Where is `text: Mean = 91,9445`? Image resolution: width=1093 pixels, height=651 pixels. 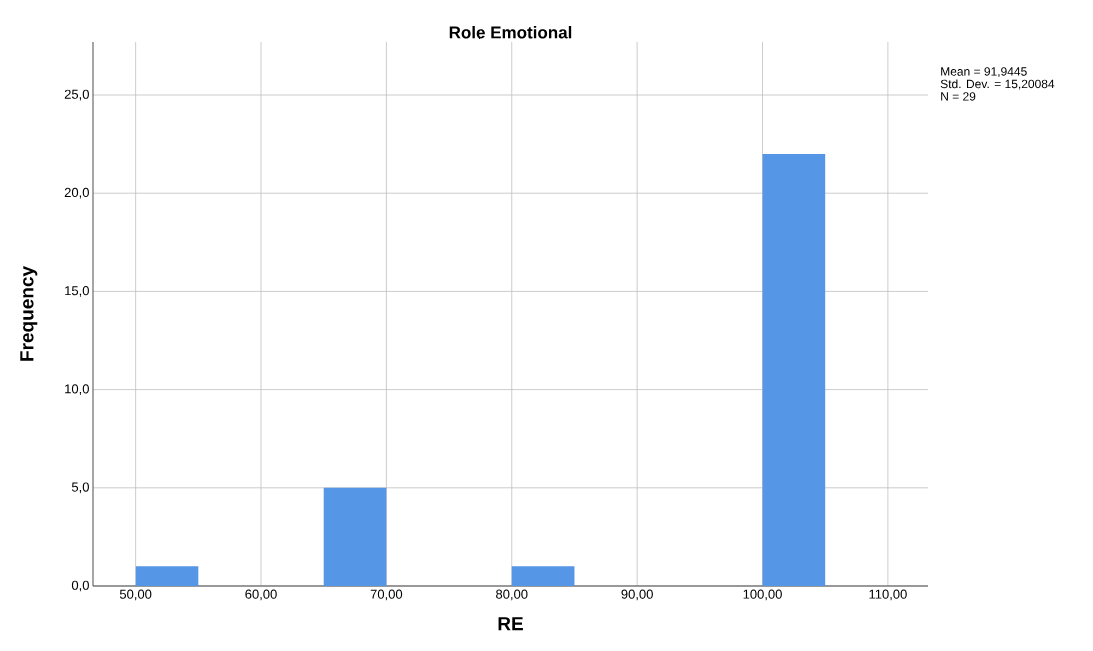 text: Mean = 91,9445 is located at coordinates (984, 72).